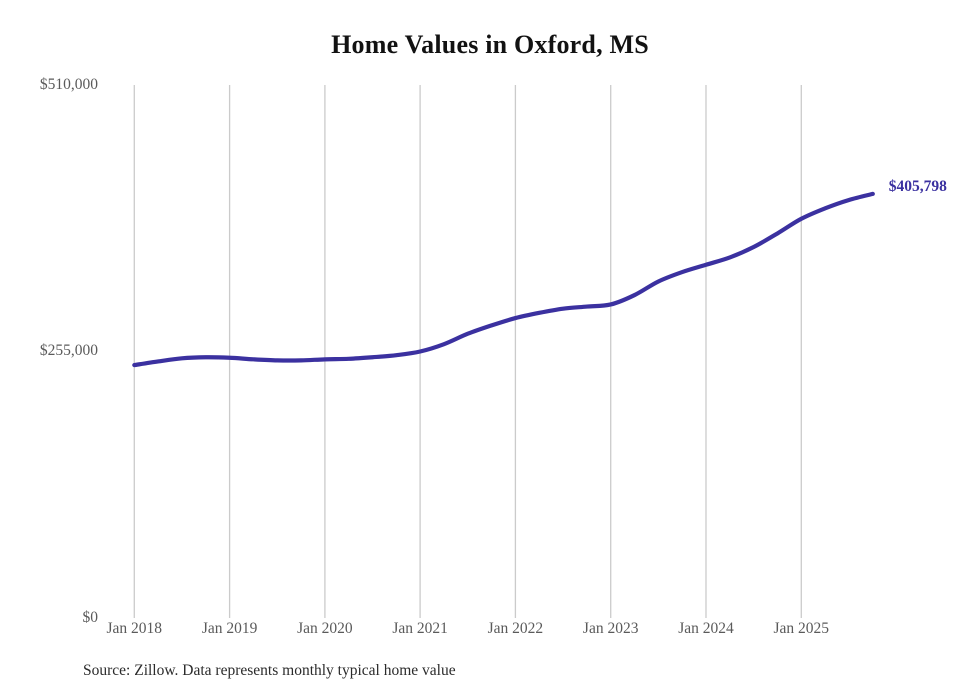 Image resolution: width=980 pixels, height=699 pixels. What do you see at coordinates (68, 84) in the screenshot?
I see `y-axis-tick-label-top: $510,000` at bounding box center [68, 84].